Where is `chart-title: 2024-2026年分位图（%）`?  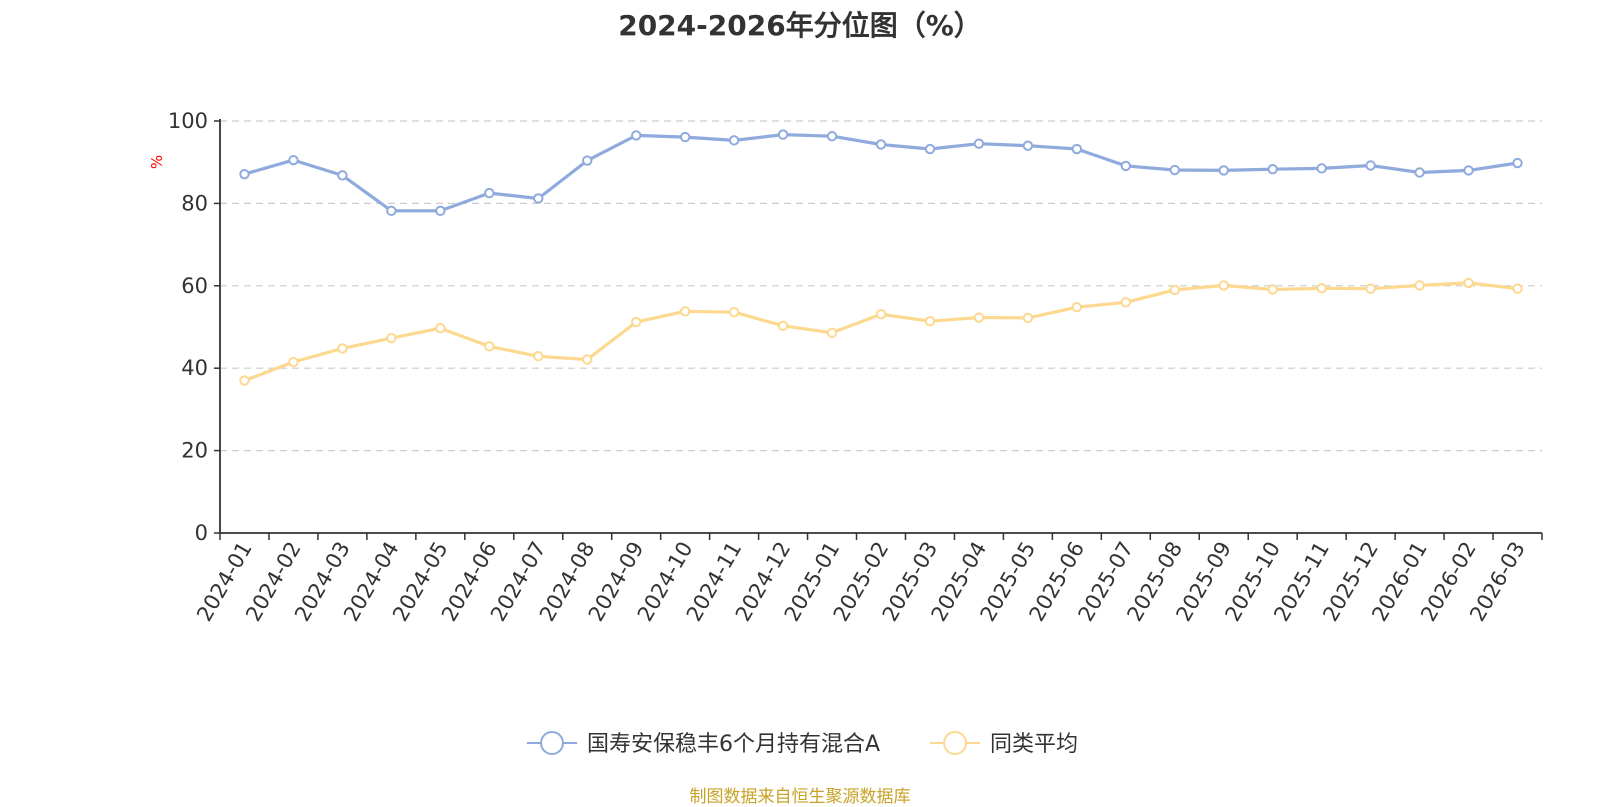 chart-title: 2024-2026年分位图（%） is located at coordinates (800, 25).